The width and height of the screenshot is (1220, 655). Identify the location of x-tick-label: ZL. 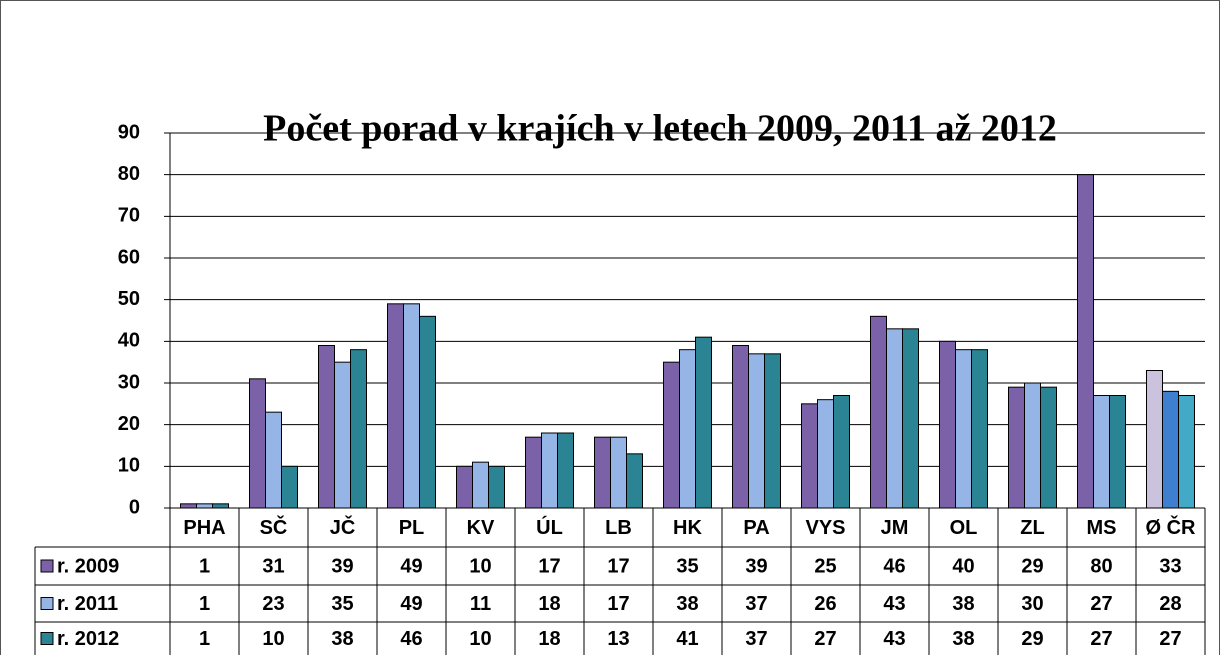
(1032, 528).